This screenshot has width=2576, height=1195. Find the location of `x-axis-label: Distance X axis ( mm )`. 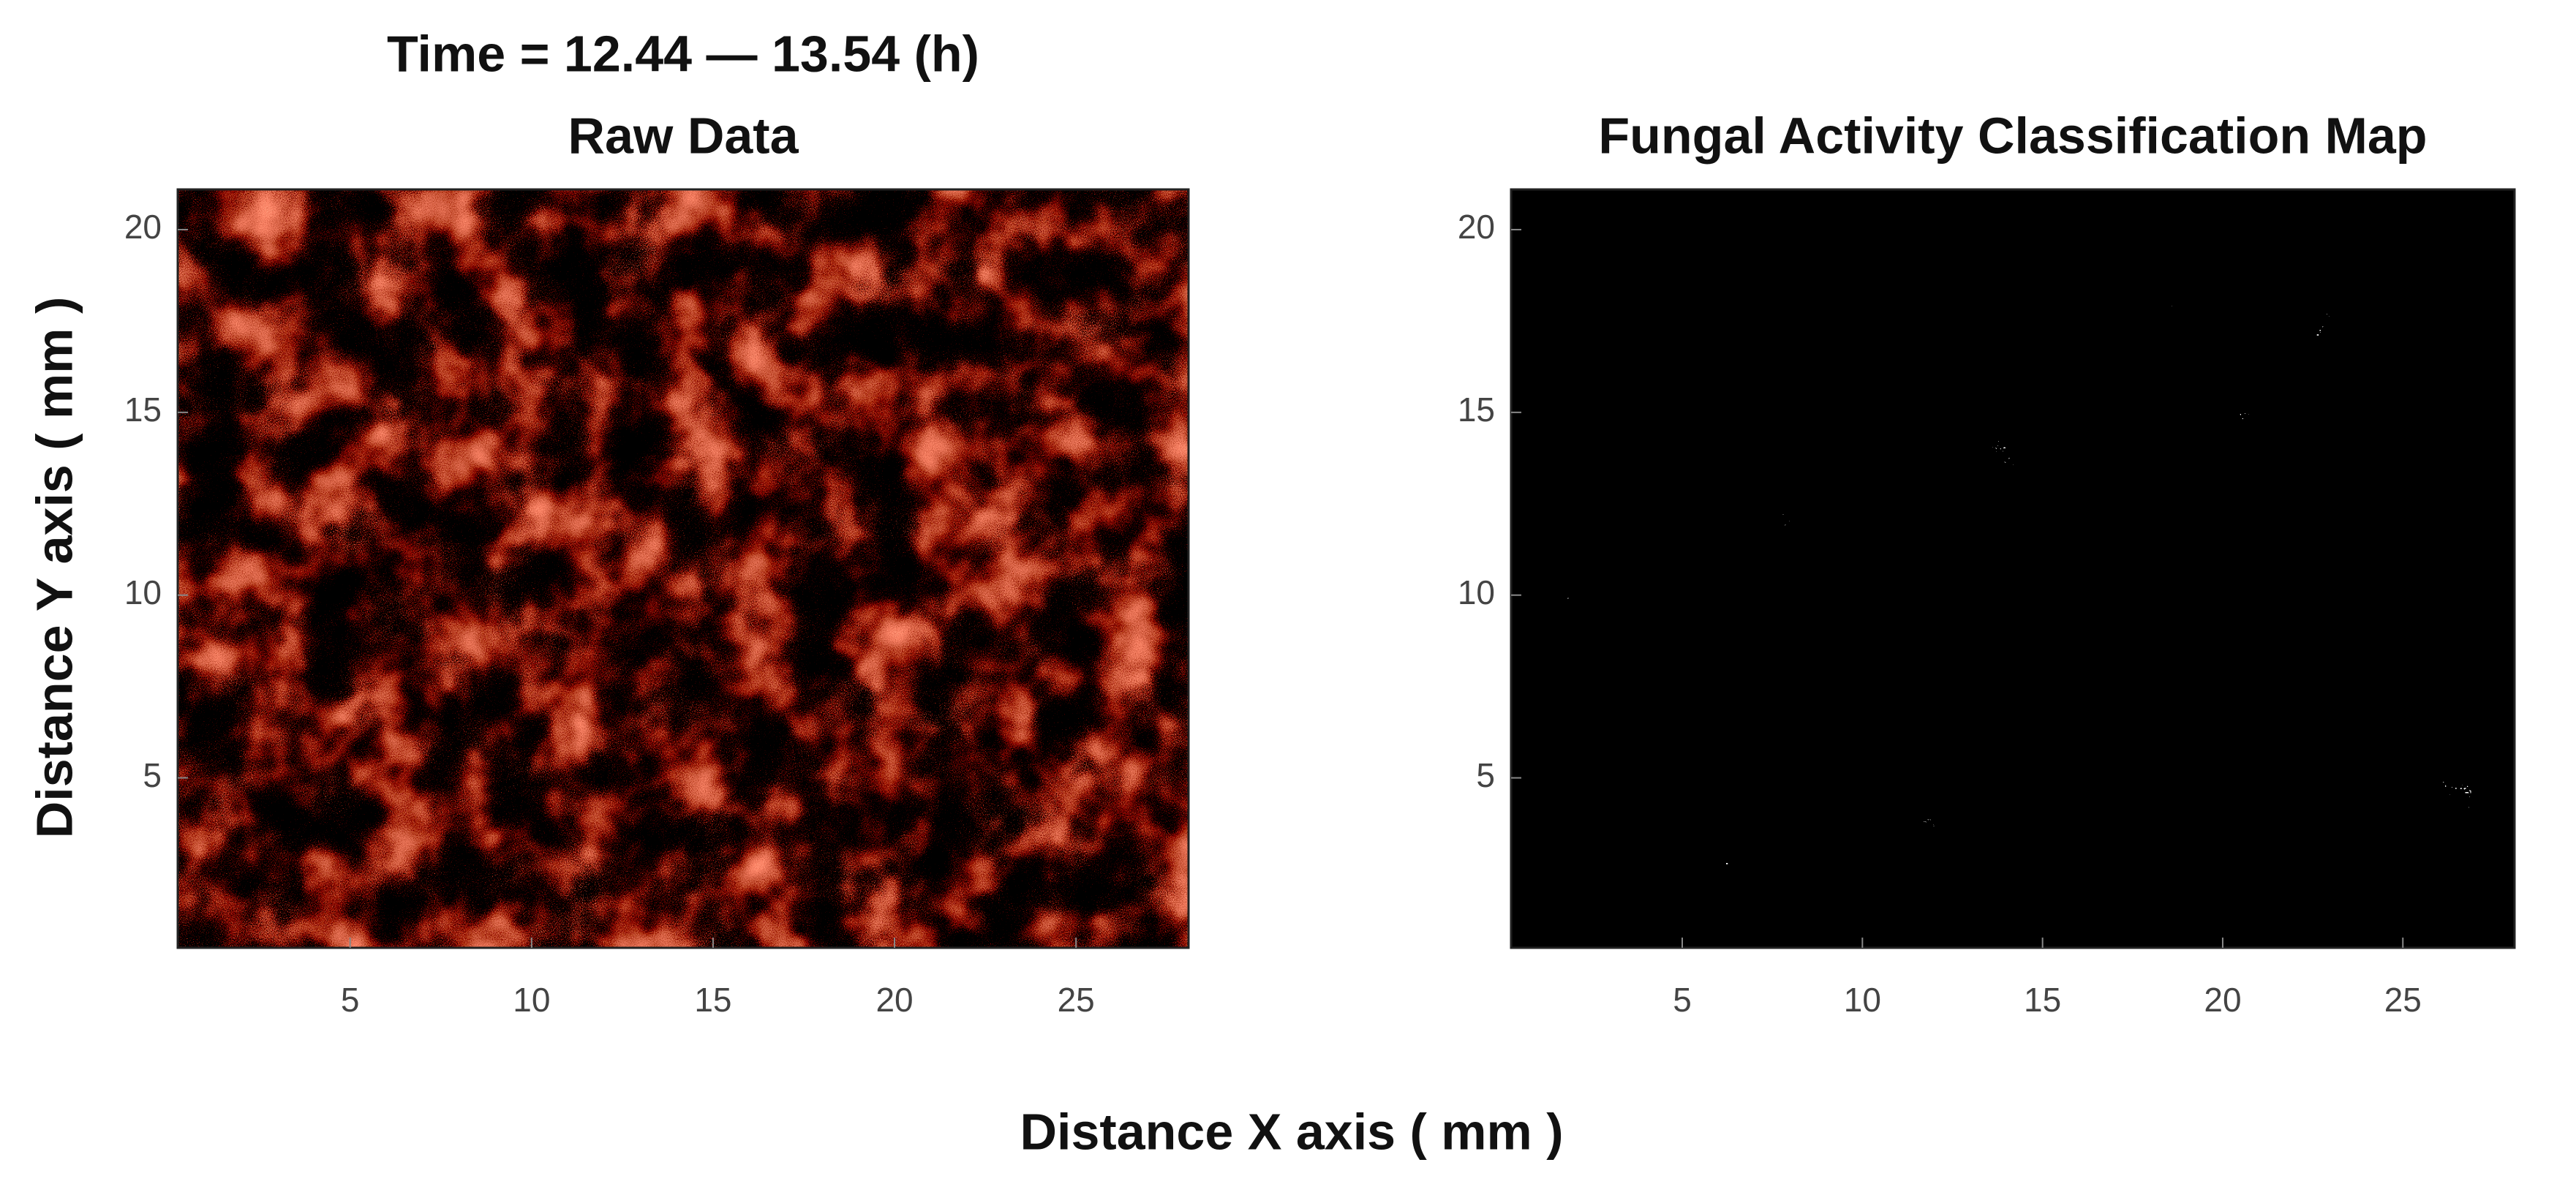

x-axis-label: Distance X axis ( mm ) is located at coordinates (1291, 1131).